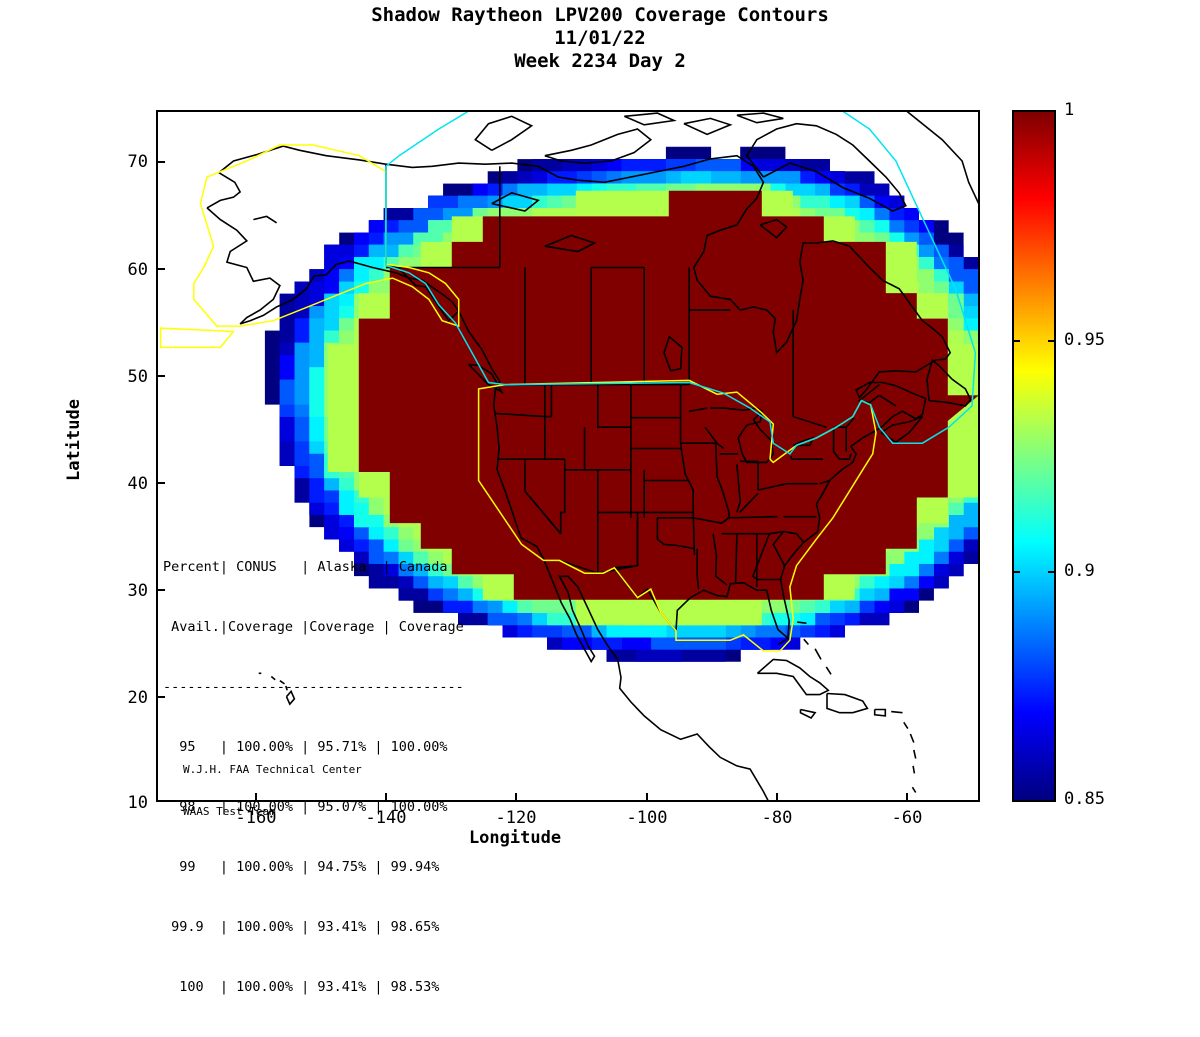 The height and width of the screenshot is (1037, 1200). Describe the element at coordinates (137, 698) in the screenshot. I see `ytick-label-20: 20` at that location.